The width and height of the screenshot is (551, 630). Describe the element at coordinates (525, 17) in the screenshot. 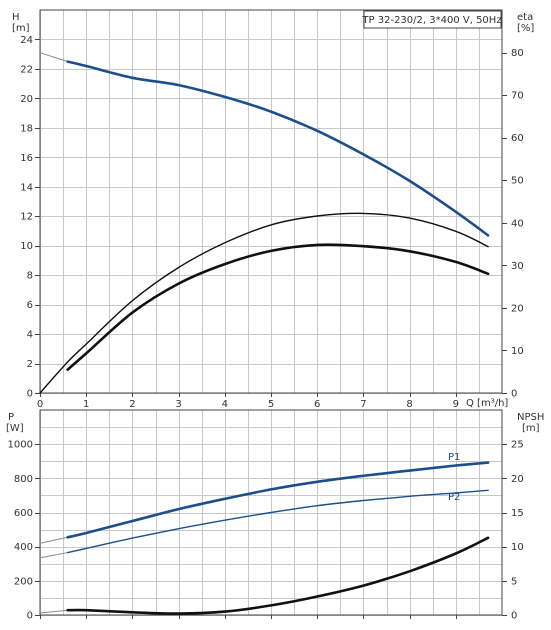

I see `top-right-axis-title: eta` at that location.